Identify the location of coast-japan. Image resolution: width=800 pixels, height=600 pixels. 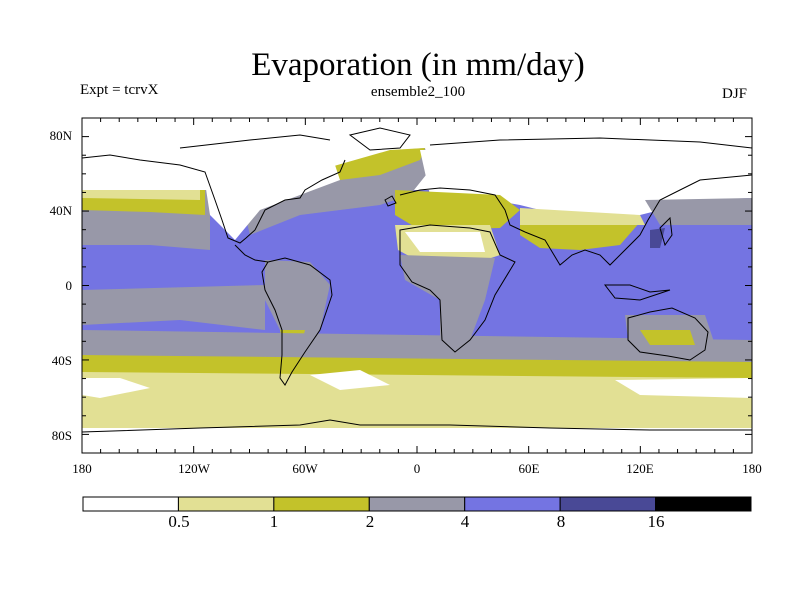
(666, 231).